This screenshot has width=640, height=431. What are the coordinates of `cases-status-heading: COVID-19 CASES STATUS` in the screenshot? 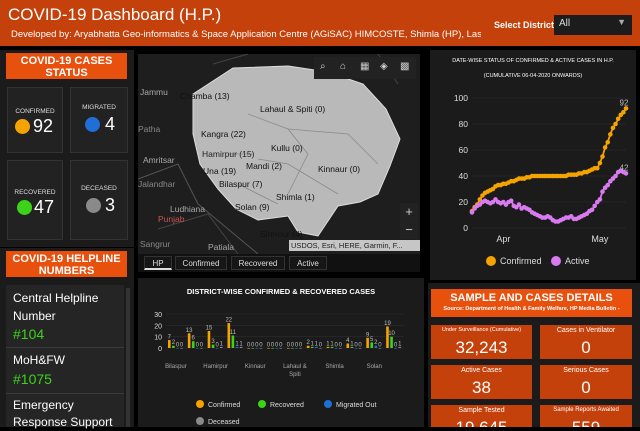 It's located at (66, 66).